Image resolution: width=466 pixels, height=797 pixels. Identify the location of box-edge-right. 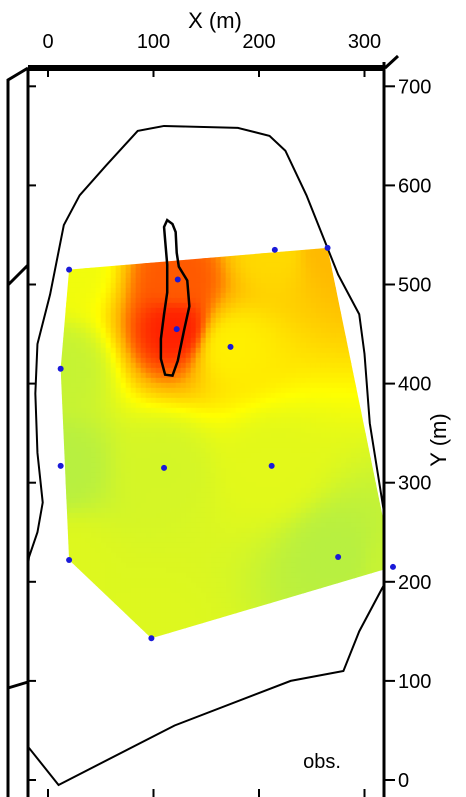
(391, 62).